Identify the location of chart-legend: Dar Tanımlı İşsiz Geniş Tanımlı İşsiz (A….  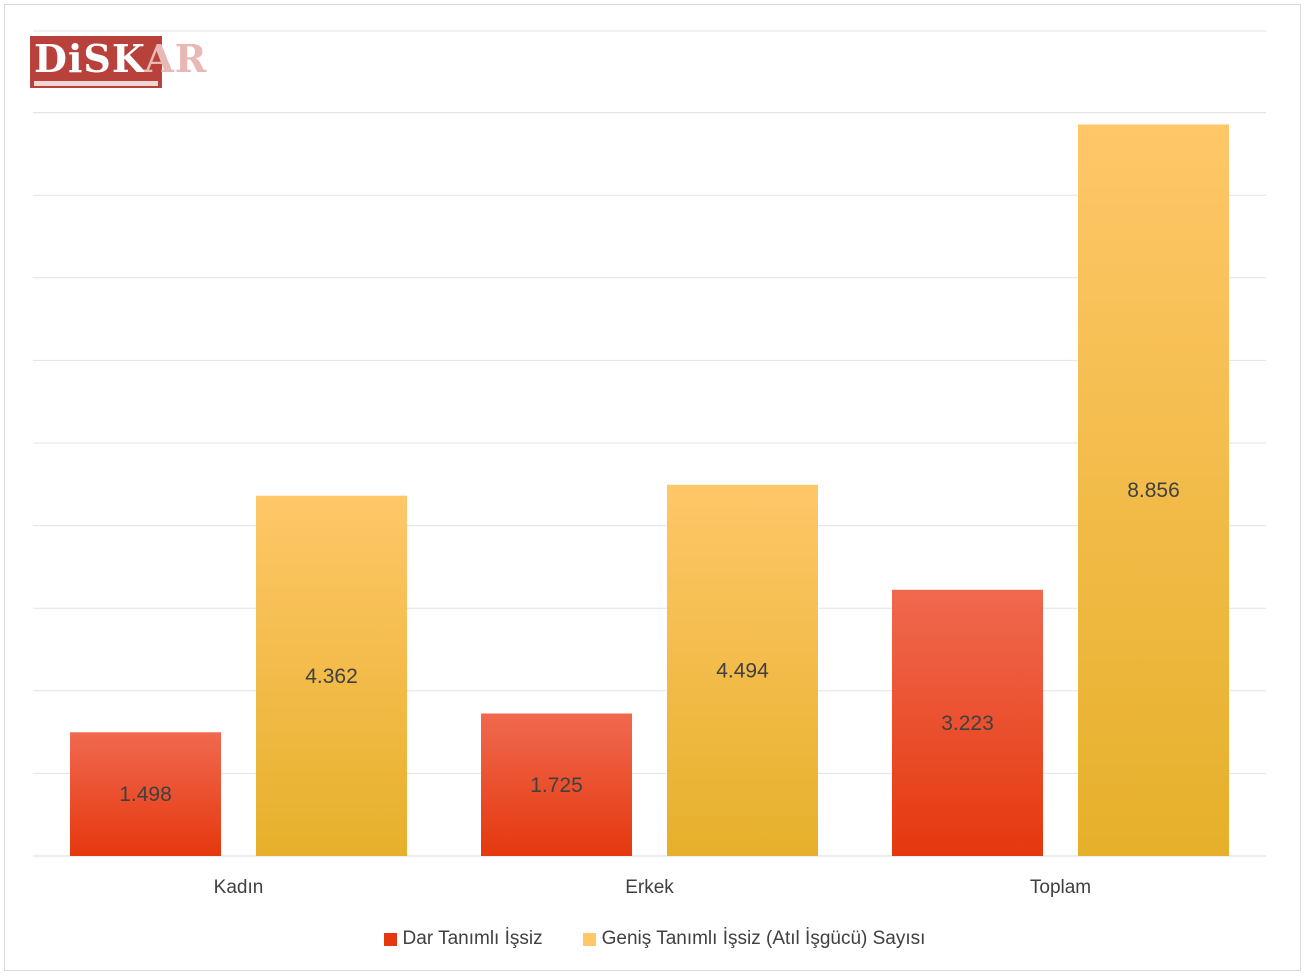
(654, 939).